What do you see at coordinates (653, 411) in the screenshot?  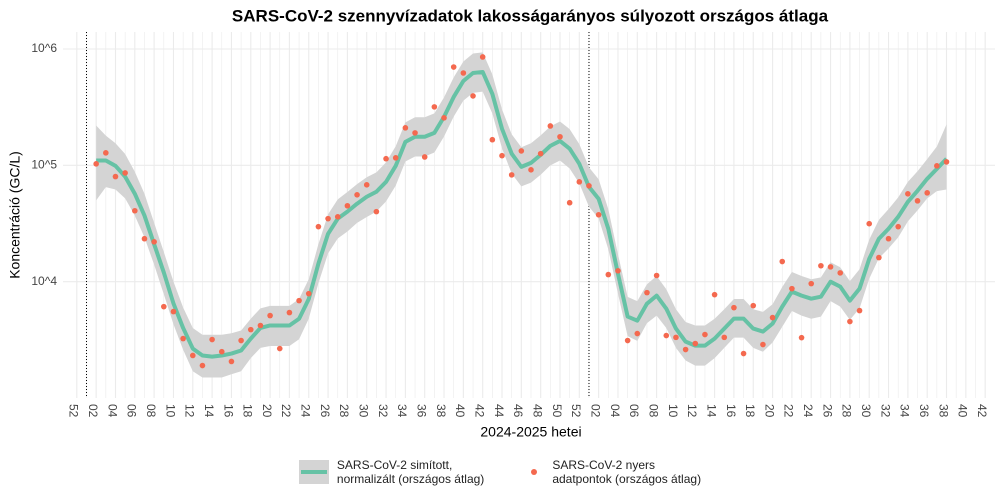 I see `x-tick-label: 08` at bounding box center [653, 411].